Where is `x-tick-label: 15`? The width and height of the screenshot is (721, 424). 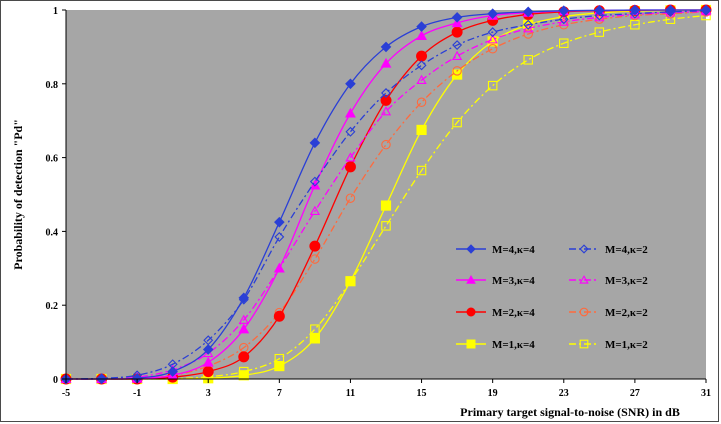
x-tick-label: 15 is located at coordinates (422, 393).